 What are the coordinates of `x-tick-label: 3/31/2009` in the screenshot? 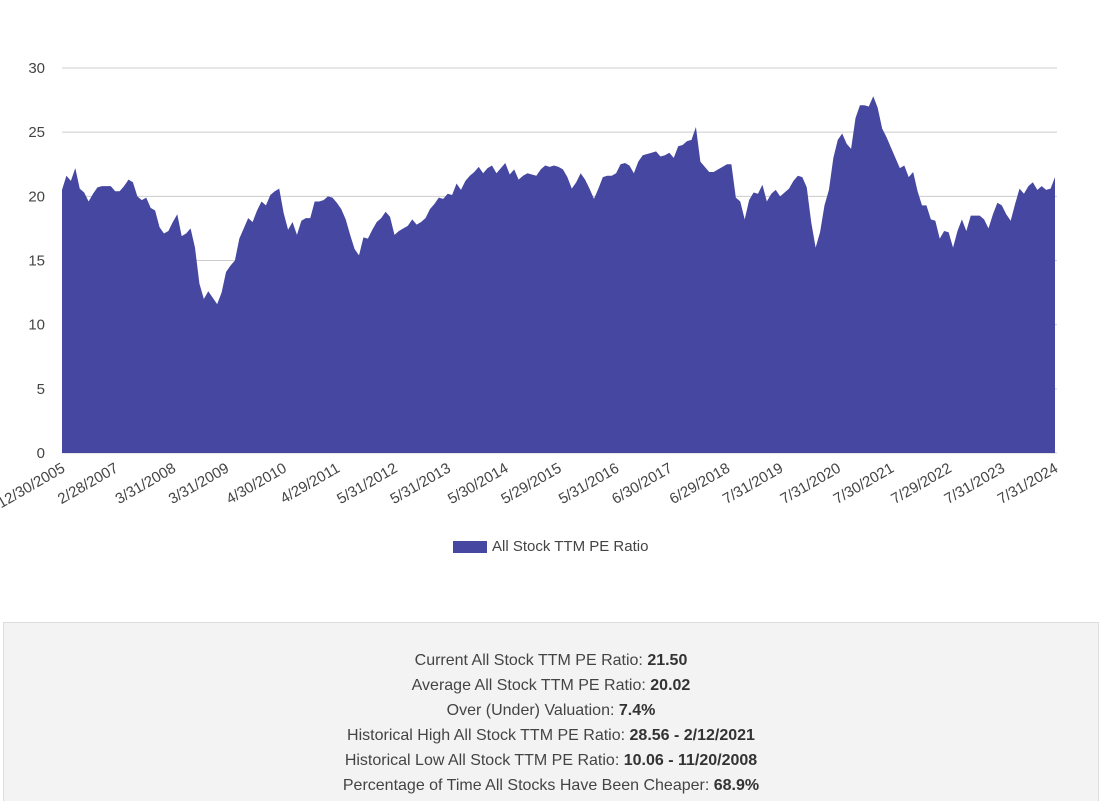 It's located at (199, 484).